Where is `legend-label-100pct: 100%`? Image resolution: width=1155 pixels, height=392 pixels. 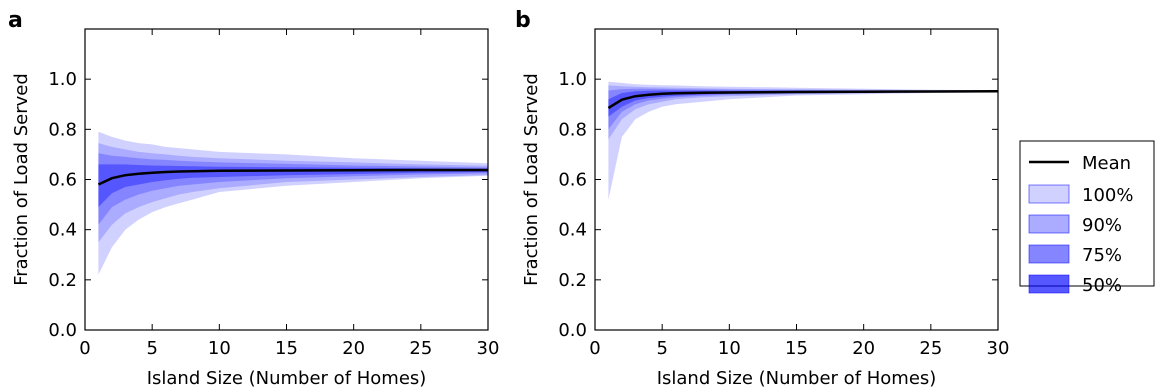 legend-label-100pct: 100% is located at coordinates (1107, 195).